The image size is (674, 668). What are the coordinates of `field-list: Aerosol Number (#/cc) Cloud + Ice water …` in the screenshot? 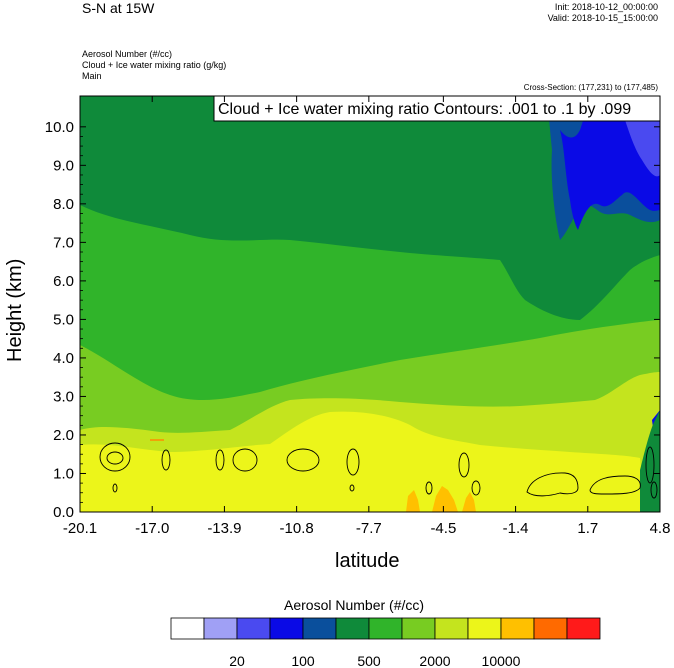 It's located at (154, 65).